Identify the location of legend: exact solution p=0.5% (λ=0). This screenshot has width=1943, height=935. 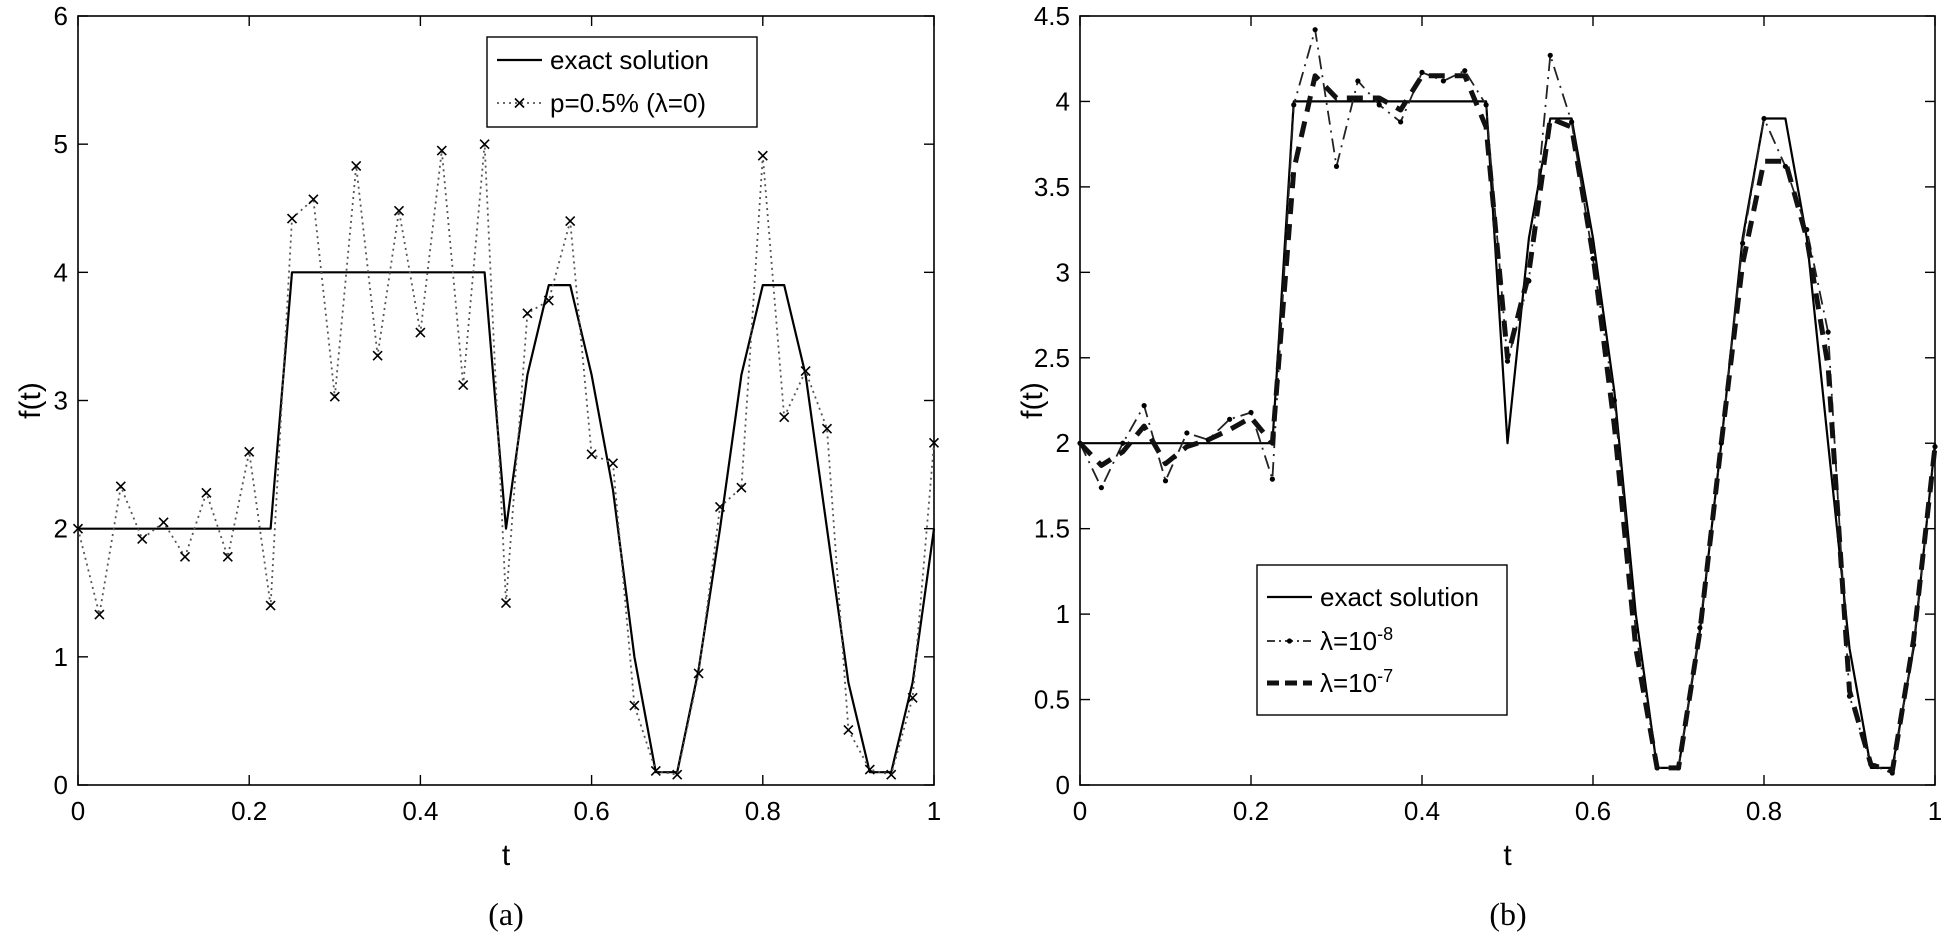
(622, 82).